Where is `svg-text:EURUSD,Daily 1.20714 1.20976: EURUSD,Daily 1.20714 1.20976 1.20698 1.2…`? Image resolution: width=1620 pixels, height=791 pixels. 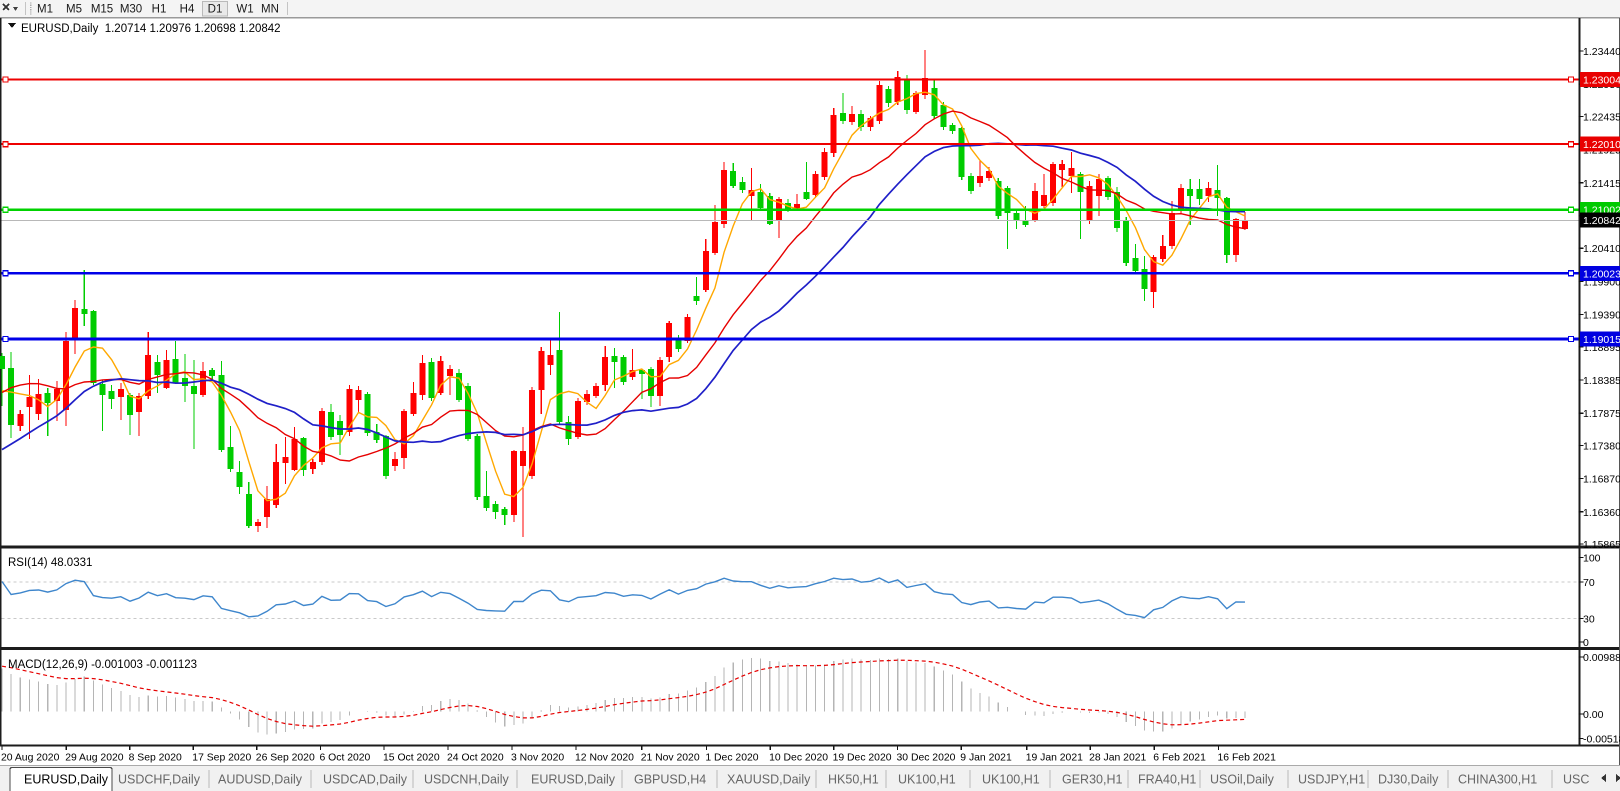 svg-text:EURUSD,Daily 1.20714 1.20976: EURUSD,Daily 1.20714 1.20976 1.20698 1.2… is located at coordinates (151, 29).